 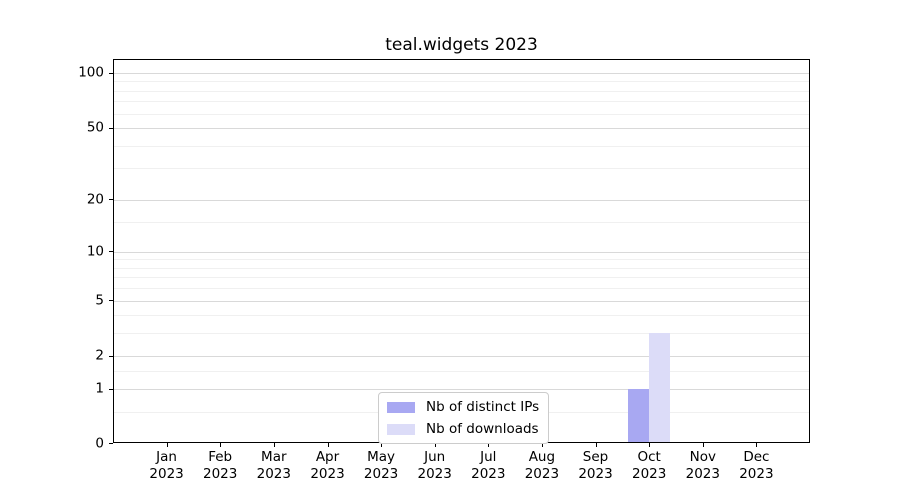 I want to click on x-tick-month: Dec, so click(x=756, y=457).